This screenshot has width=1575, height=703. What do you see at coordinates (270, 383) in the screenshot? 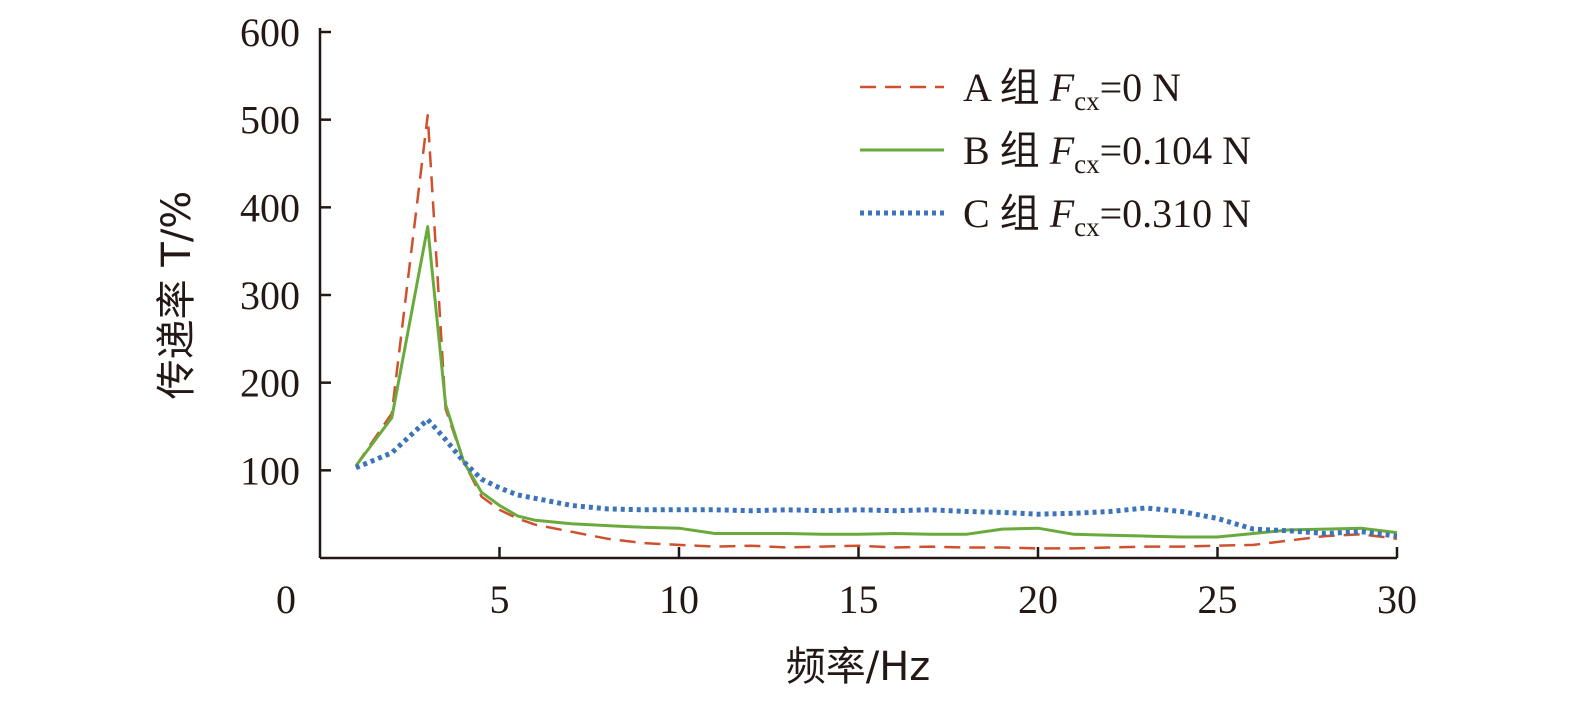
I see `y-tick-label: 200` at bounding box center [270, 383].